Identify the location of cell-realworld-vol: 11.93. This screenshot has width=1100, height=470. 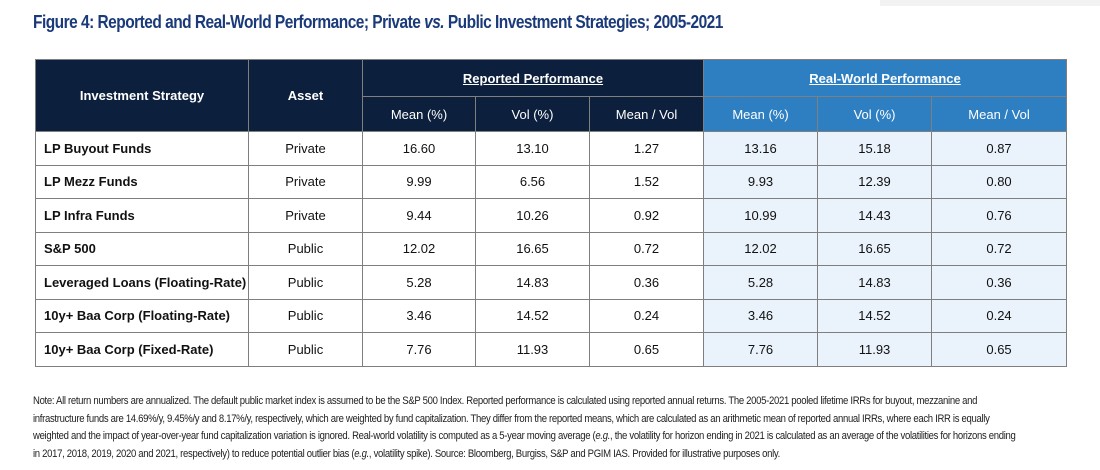
(875, 349).